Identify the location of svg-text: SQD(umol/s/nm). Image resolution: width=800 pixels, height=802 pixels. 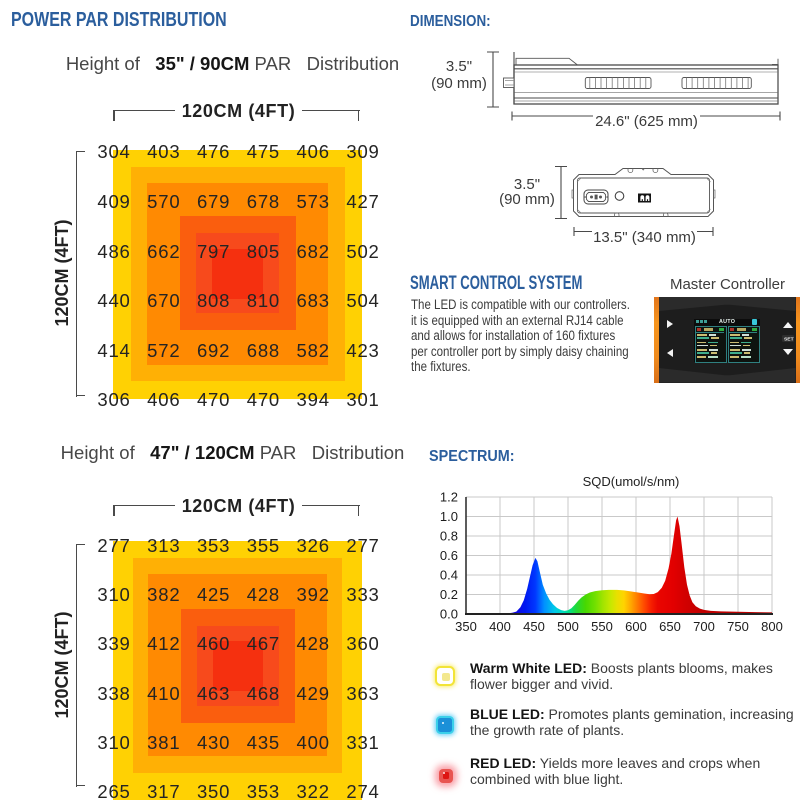
(631, 481).